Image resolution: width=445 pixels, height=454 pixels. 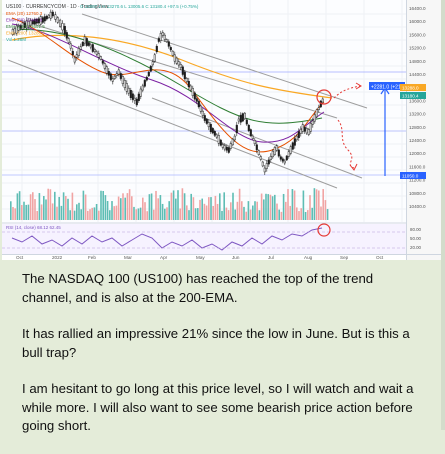 What do you see at coordinates (417, 206) in the screenshot?
I see `price-axis-label: 10400.0` at bounding box center [417, 206].